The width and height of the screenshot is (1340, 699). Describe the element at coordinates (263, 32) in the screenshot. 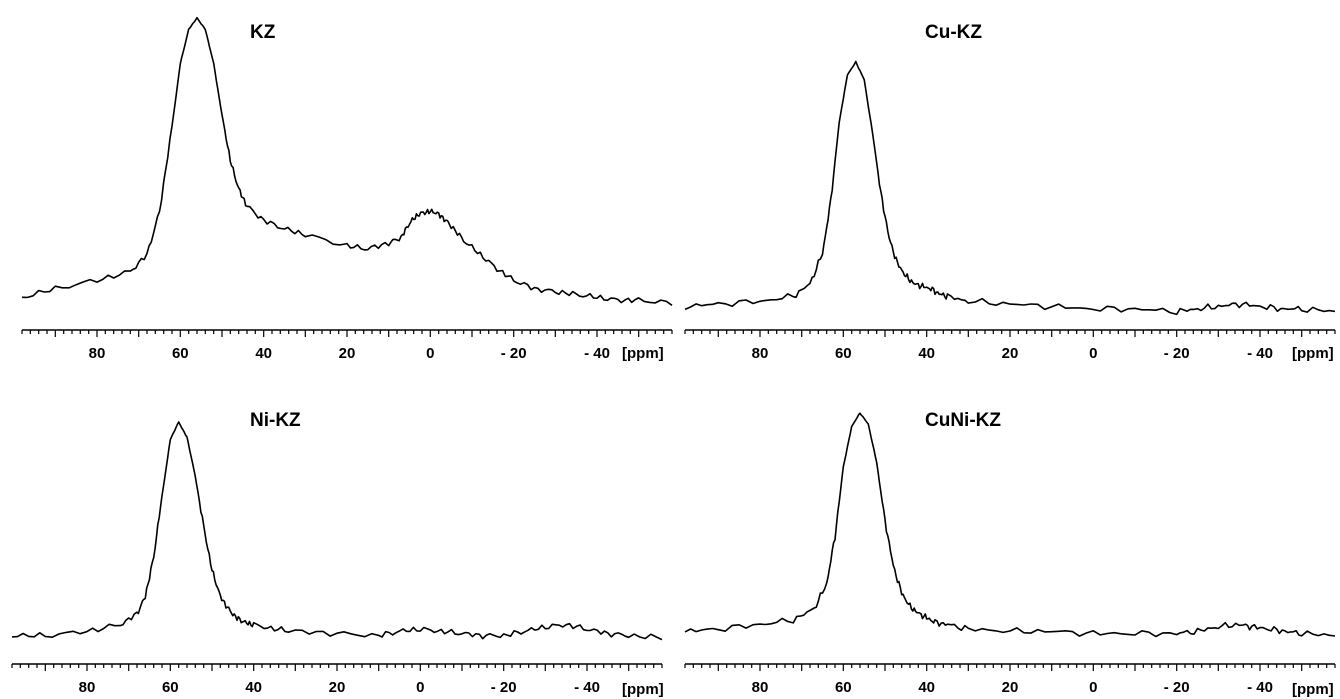

I see `panel-title: KZ` at that location.